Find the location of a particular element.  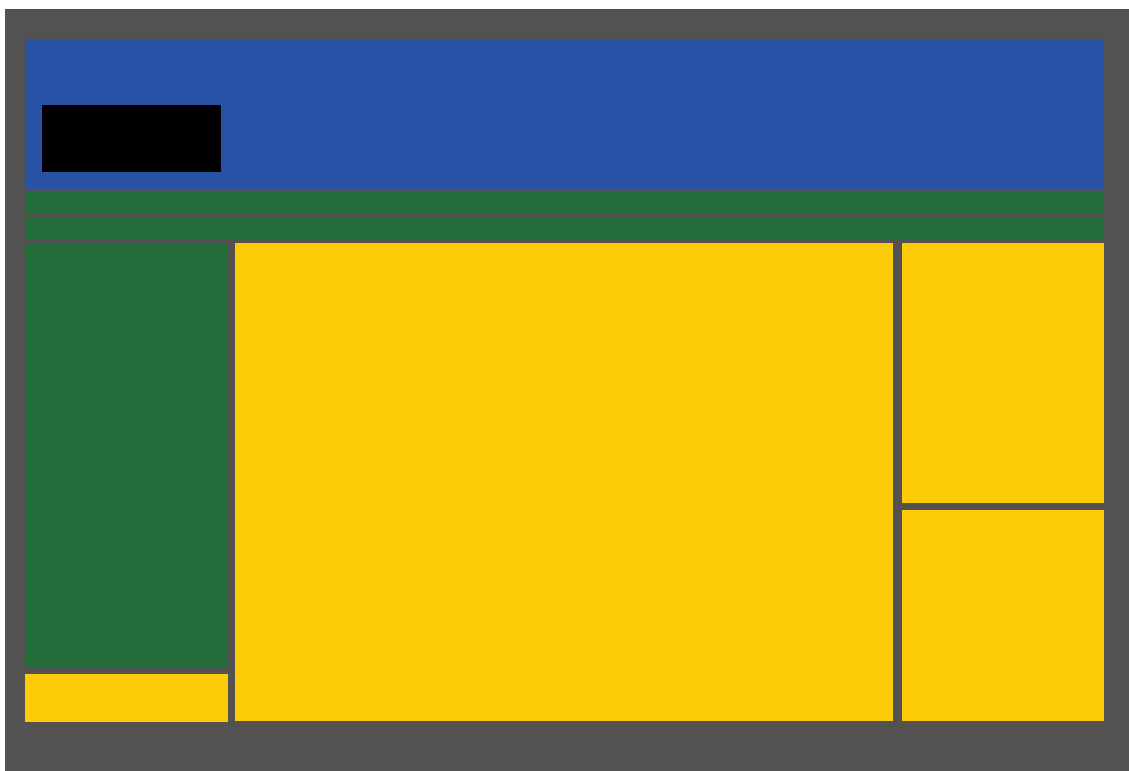

left-bottom-block is located at coordinates (126, 698).